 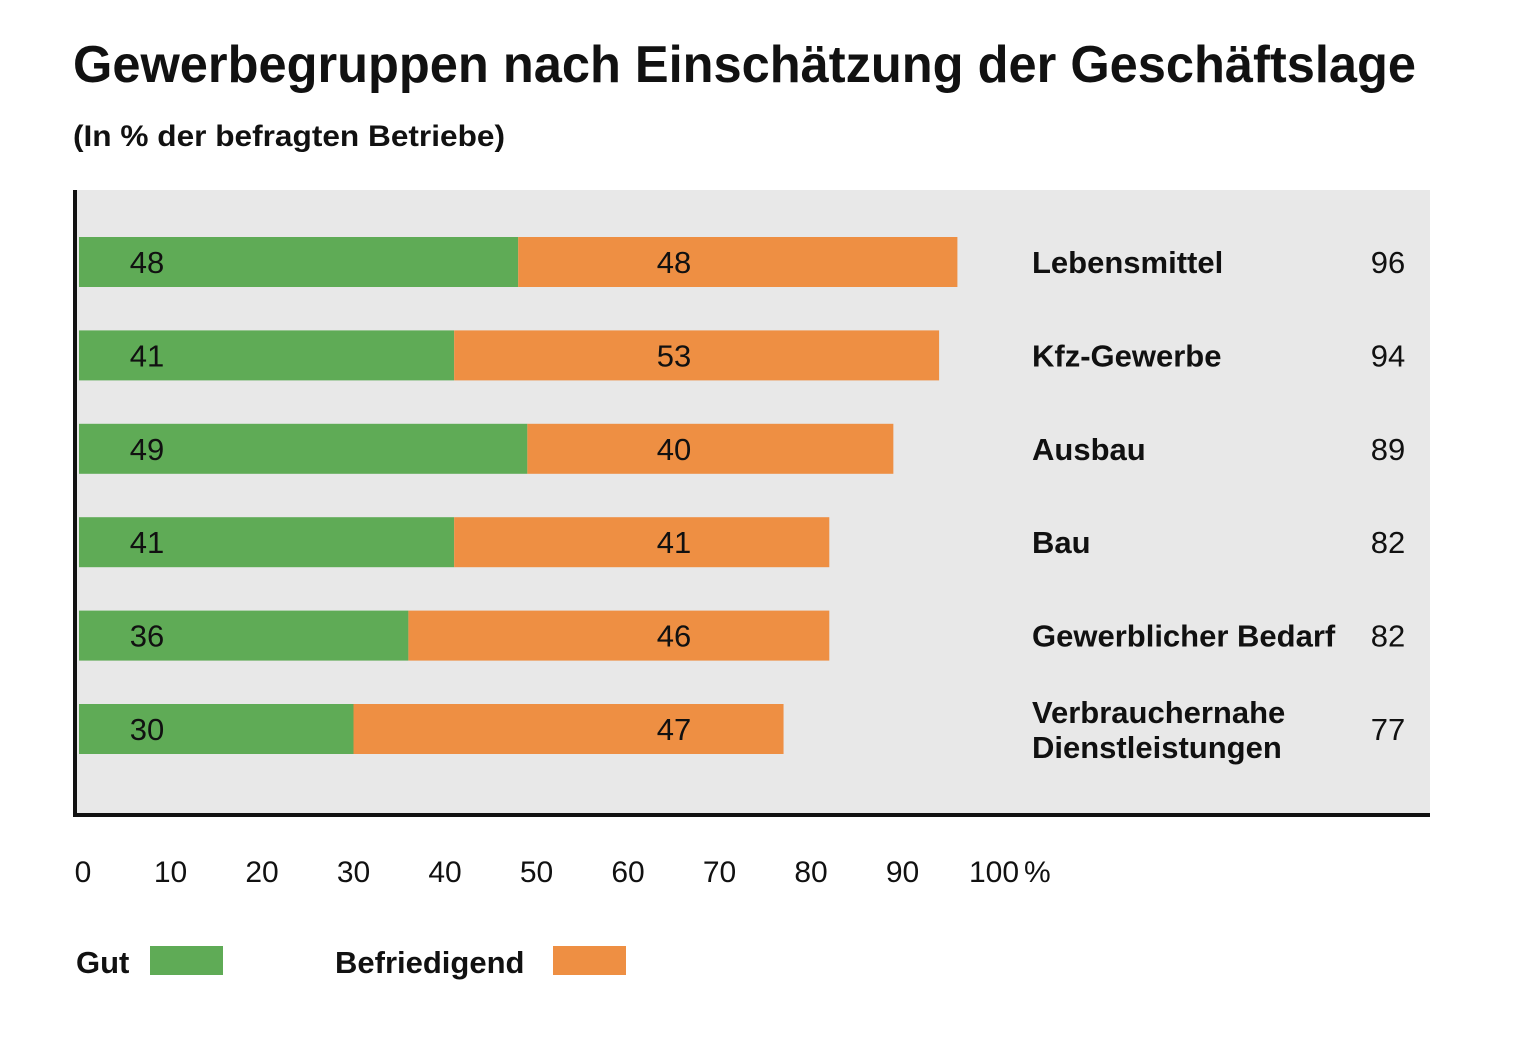 I want to click on data-label: 53, so click(x=674, y=355).